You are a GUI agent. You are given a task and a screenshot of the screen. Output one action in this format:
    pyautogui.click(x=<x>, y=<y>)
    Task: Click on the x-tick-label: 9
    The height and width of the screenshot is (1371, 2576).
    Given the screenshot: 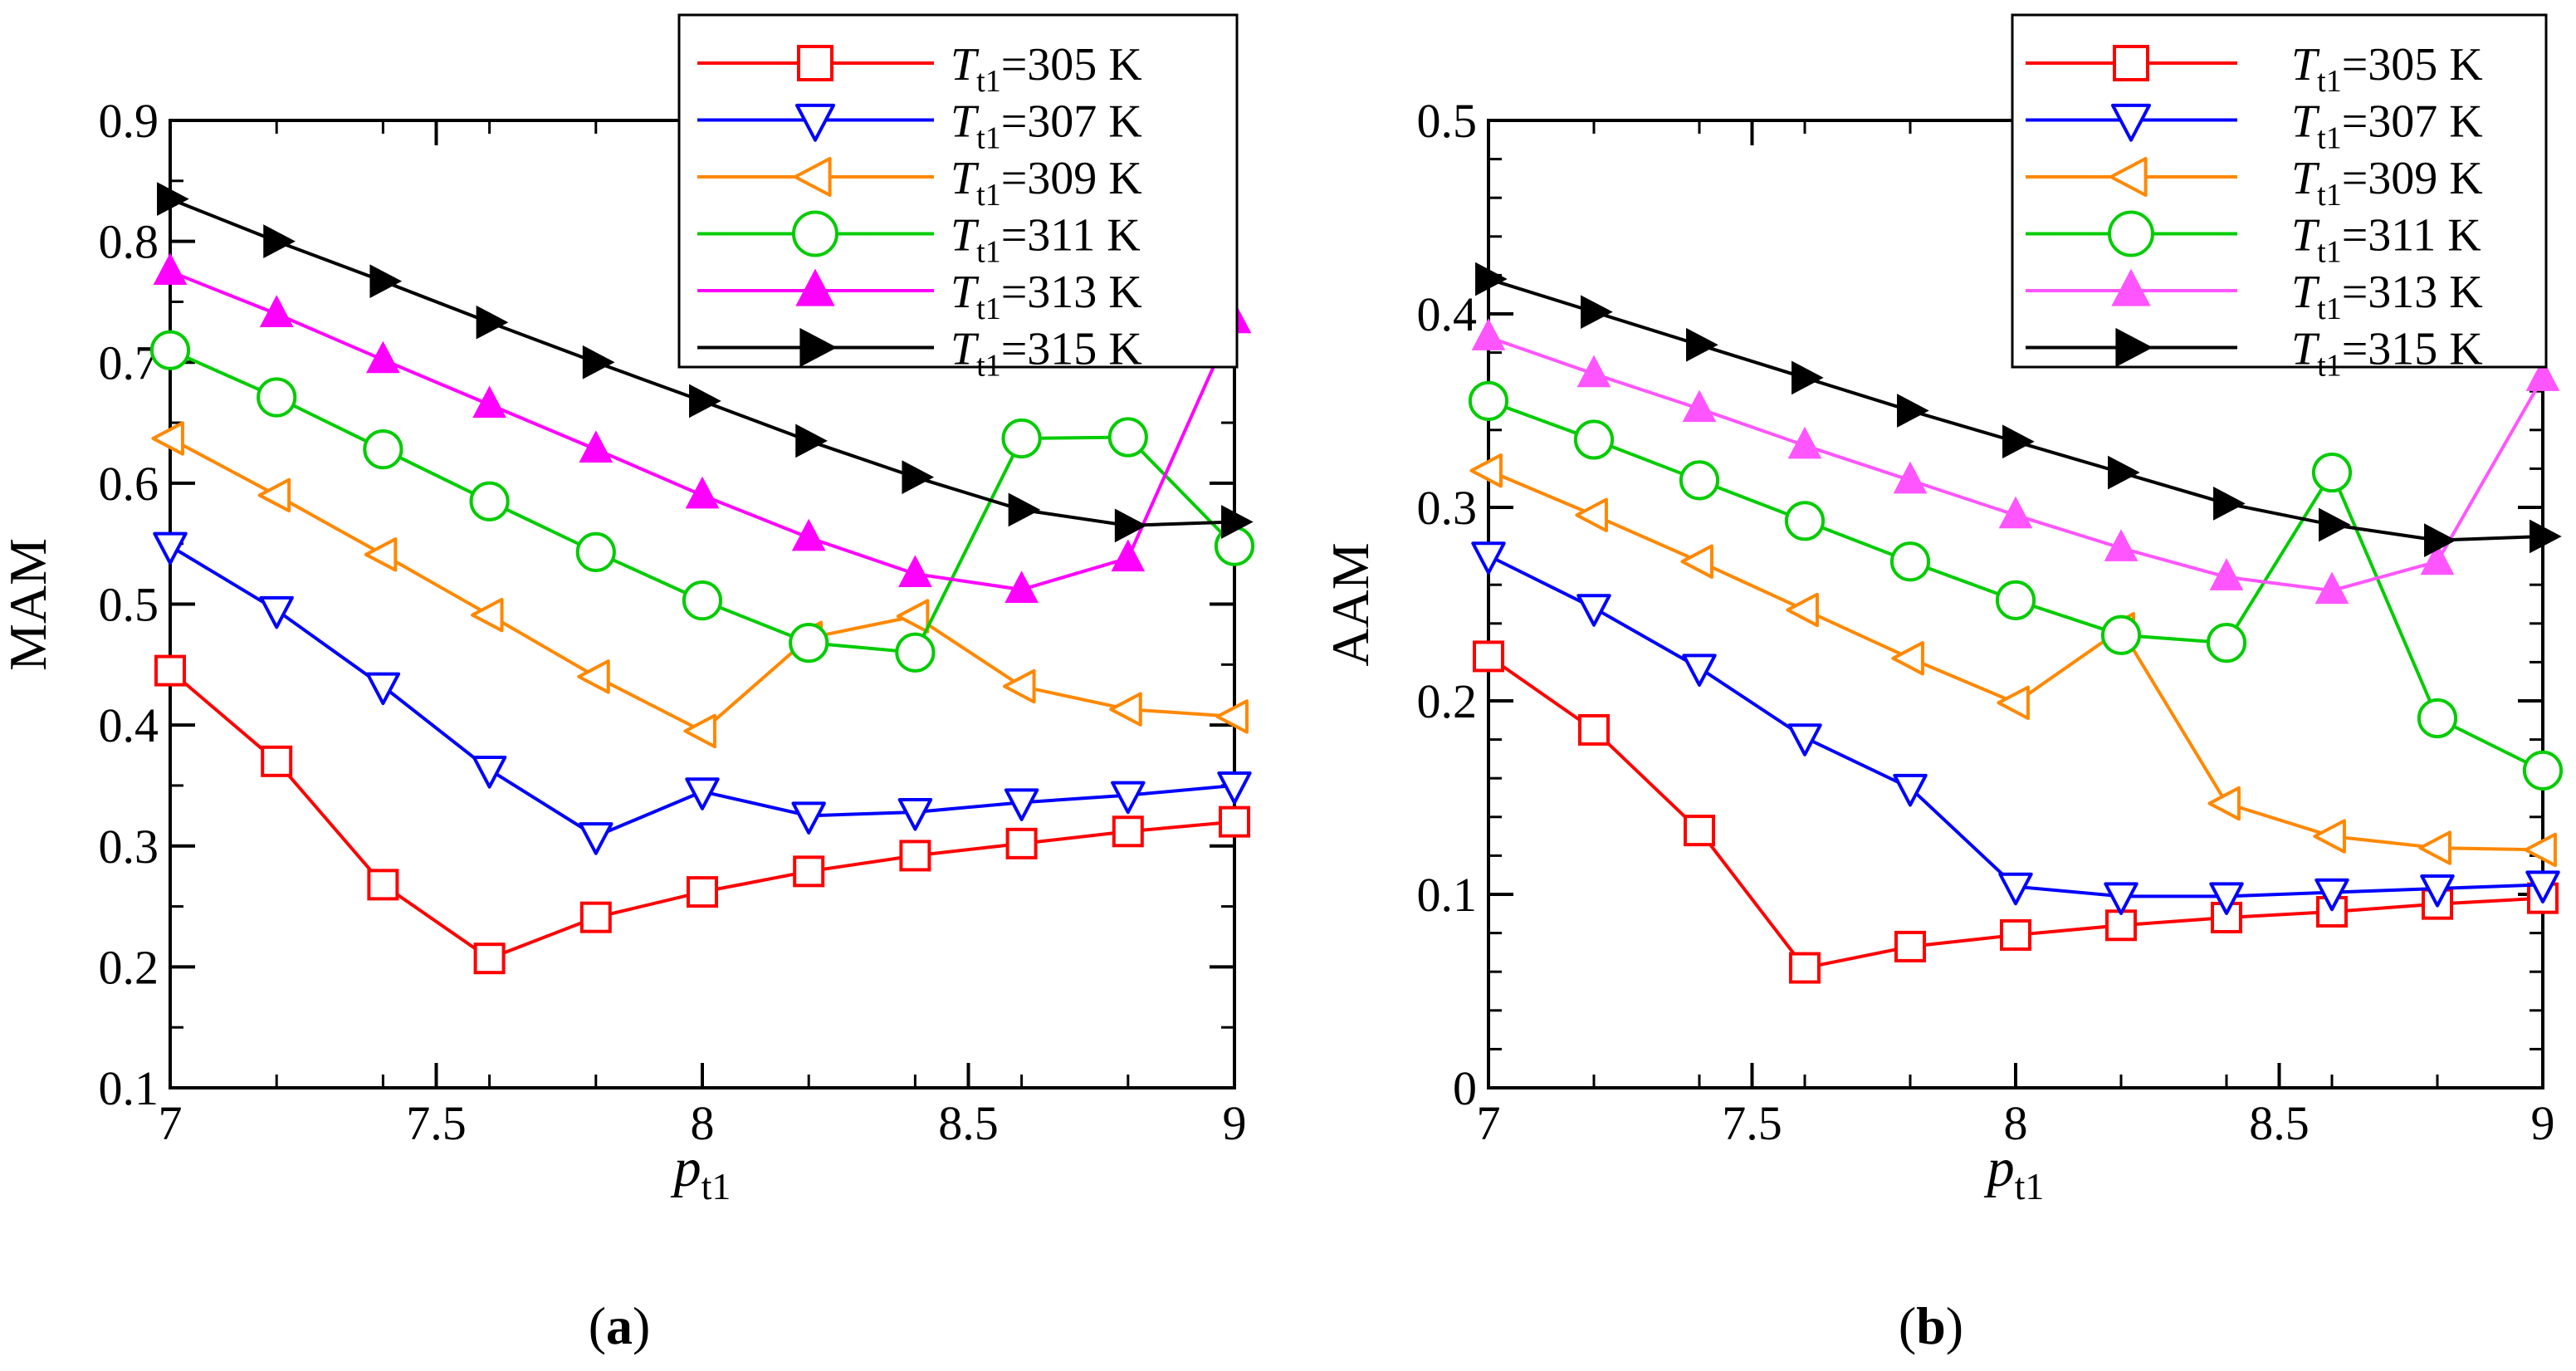 What is the action you would take?
    pyautogui.click(x=1235, y=1123)
    